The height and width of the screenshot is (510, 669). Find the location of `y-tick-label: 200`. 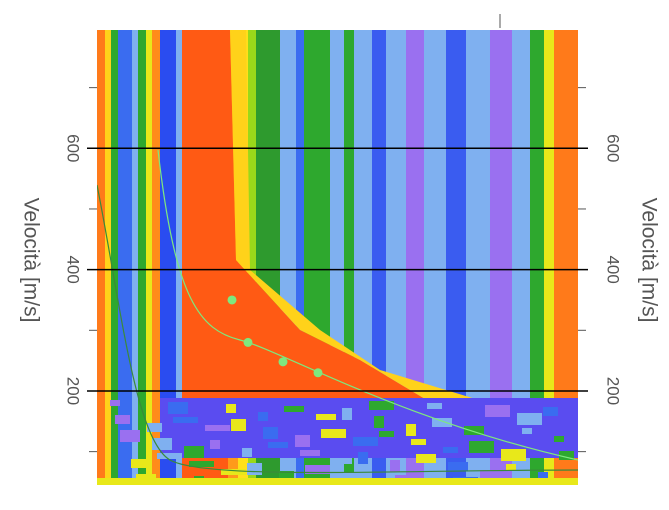

y-tick-label: 200 is located at coordinates (73, 391).